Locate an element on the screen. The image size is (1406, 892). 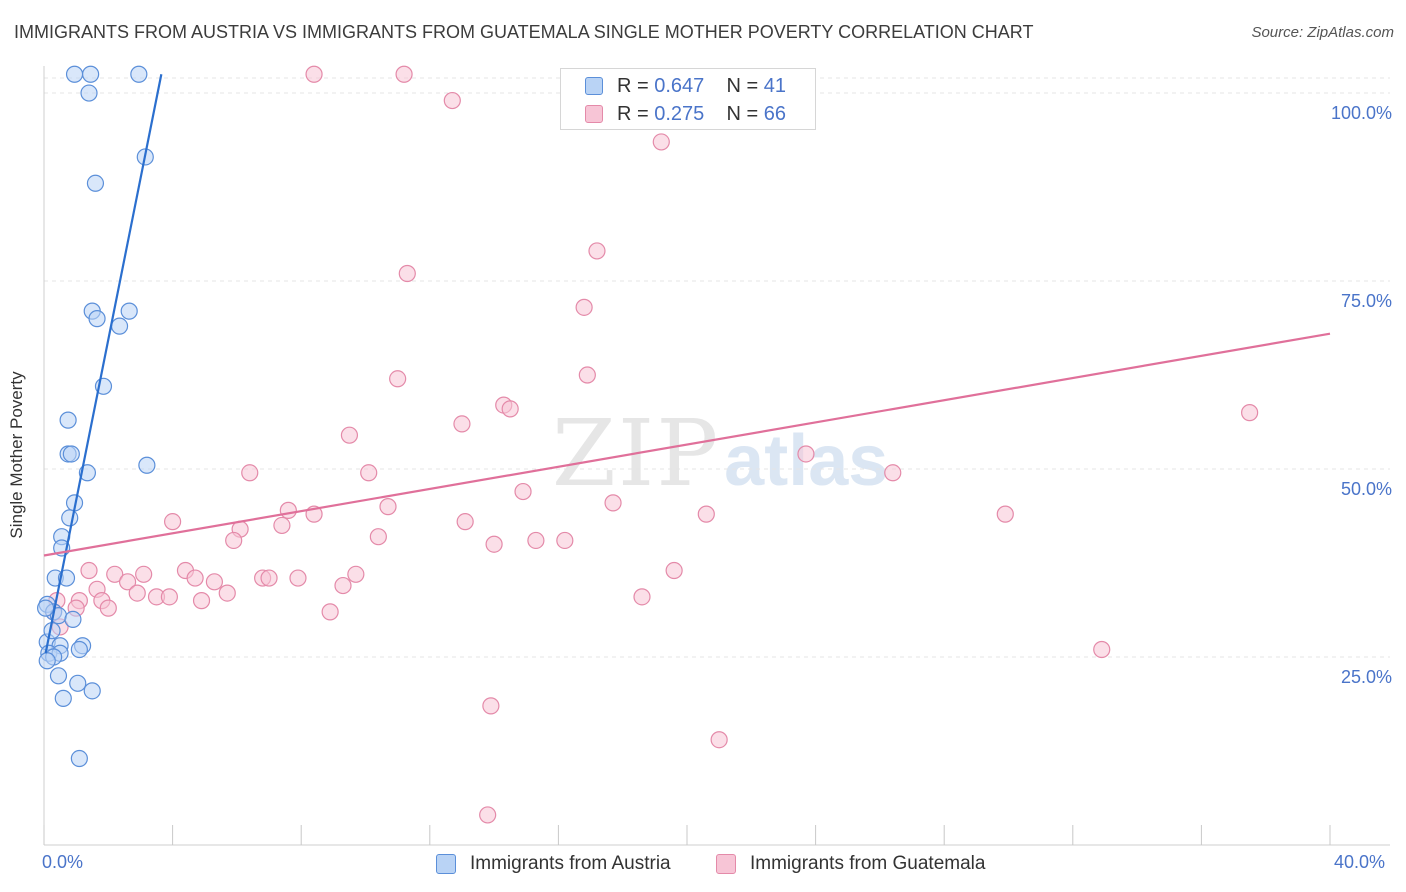
bottom-legend-guatemala: Immigrants from Guatemala is located at coordinates (850, 864).